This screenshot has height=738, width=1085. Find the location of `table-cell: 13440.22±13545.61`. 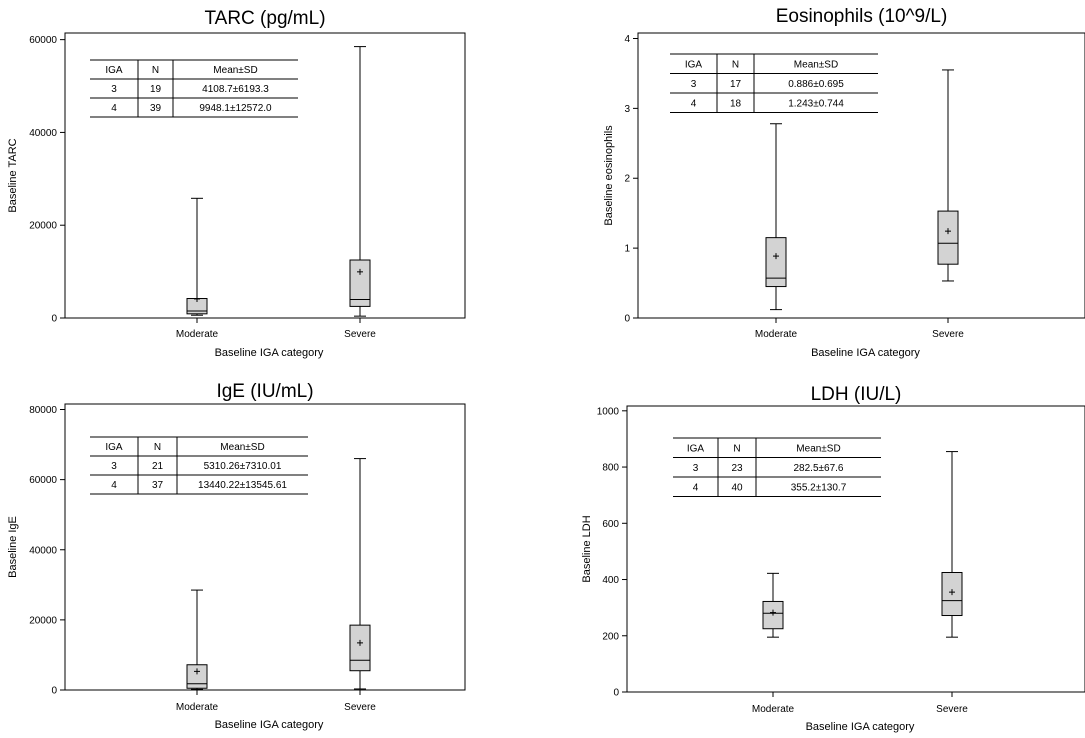

table-cell: 13440.22±13545.61 is located at coordinates (242, 485).